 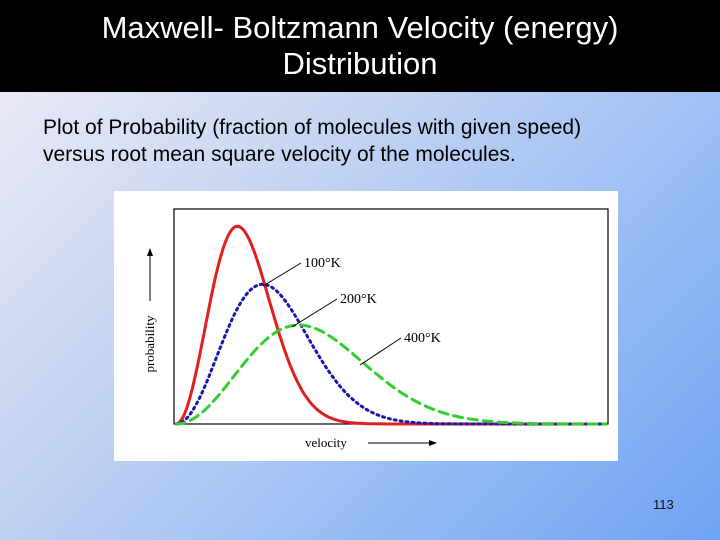 What do you see at coordinates (282, 274) in the screenshot?
I see `leader-line-100k` at bounding box center [282, 274].